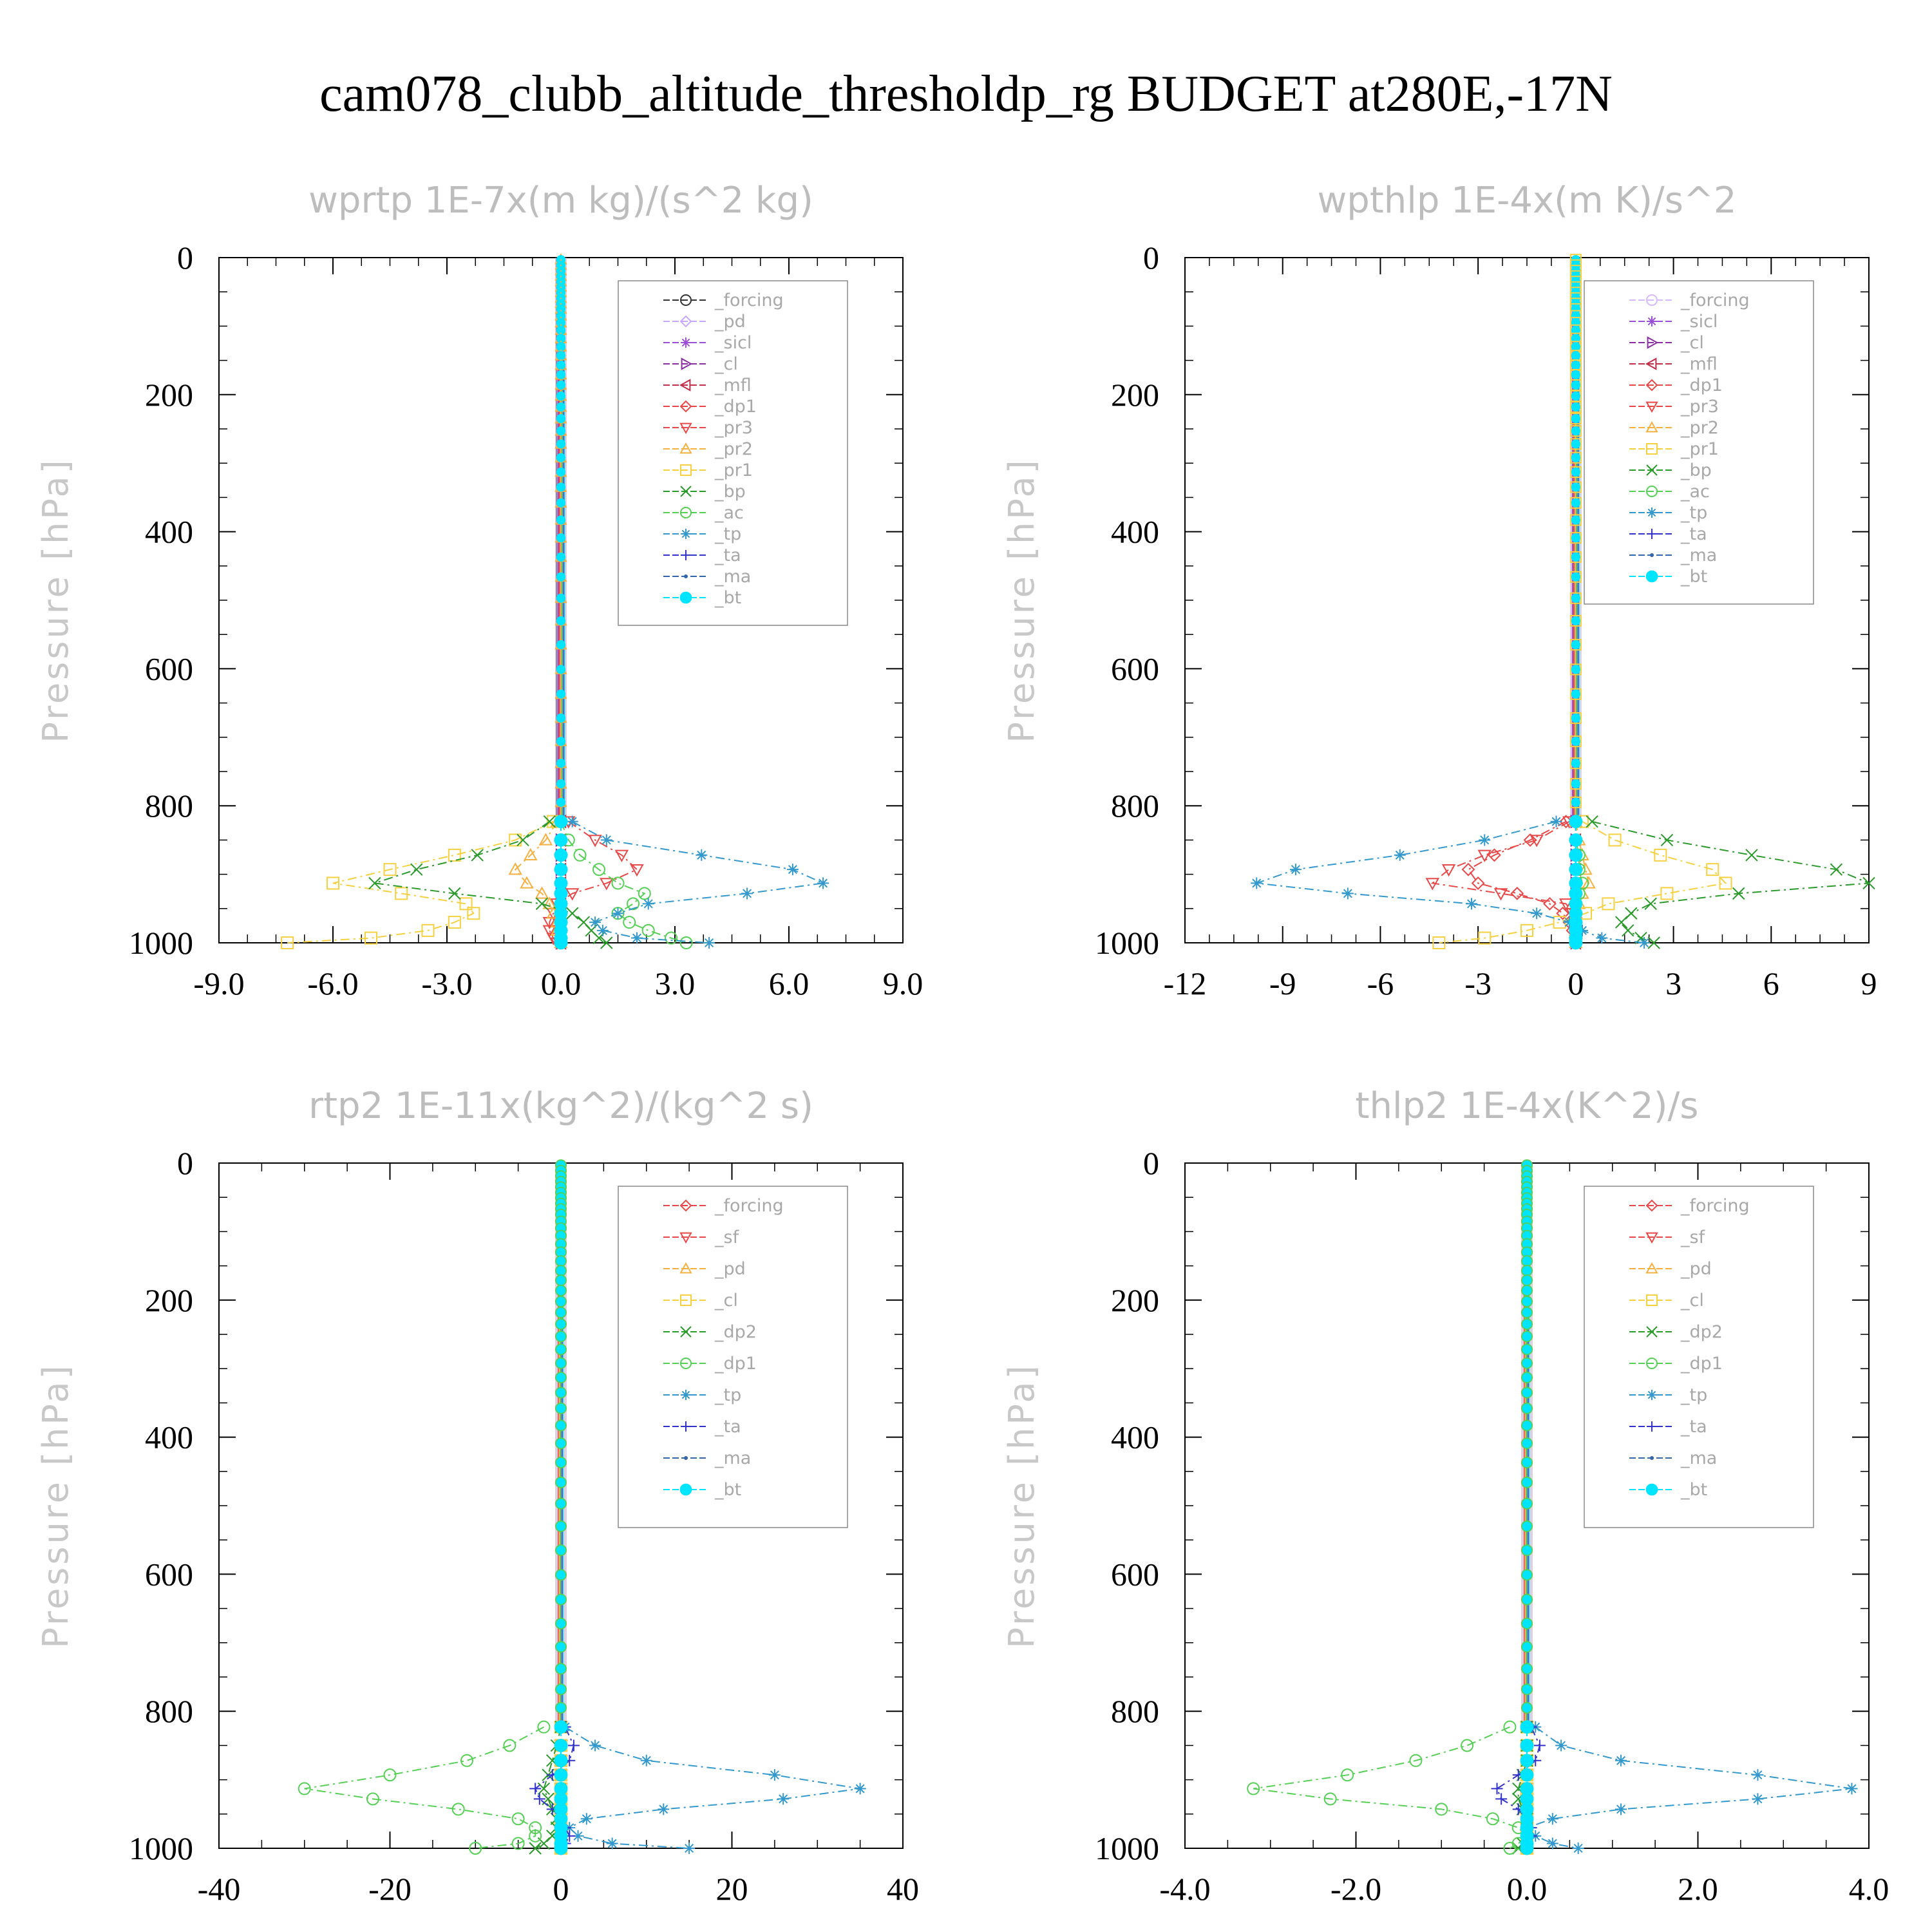 Image resolution: width=1932 pixels, height=1932 pixels. Describe the element at coordinates (1668, 1490) in the screenshot. I see `legend-item: _bt` at that location.